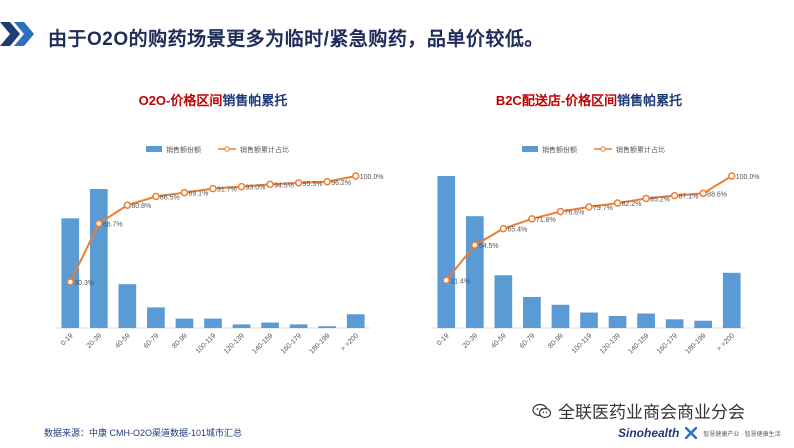  I want to click on brand-mark-icon, so click(691, 433).